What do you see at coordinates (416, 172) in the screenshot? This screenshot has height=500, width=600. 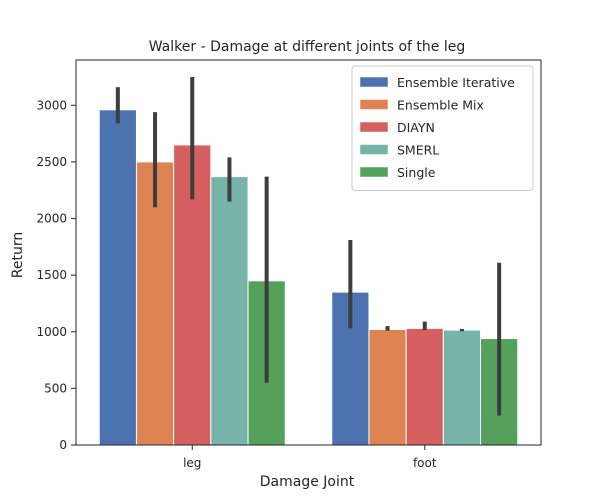 I see `legend-label: Single` at bounding box center [416, 172].